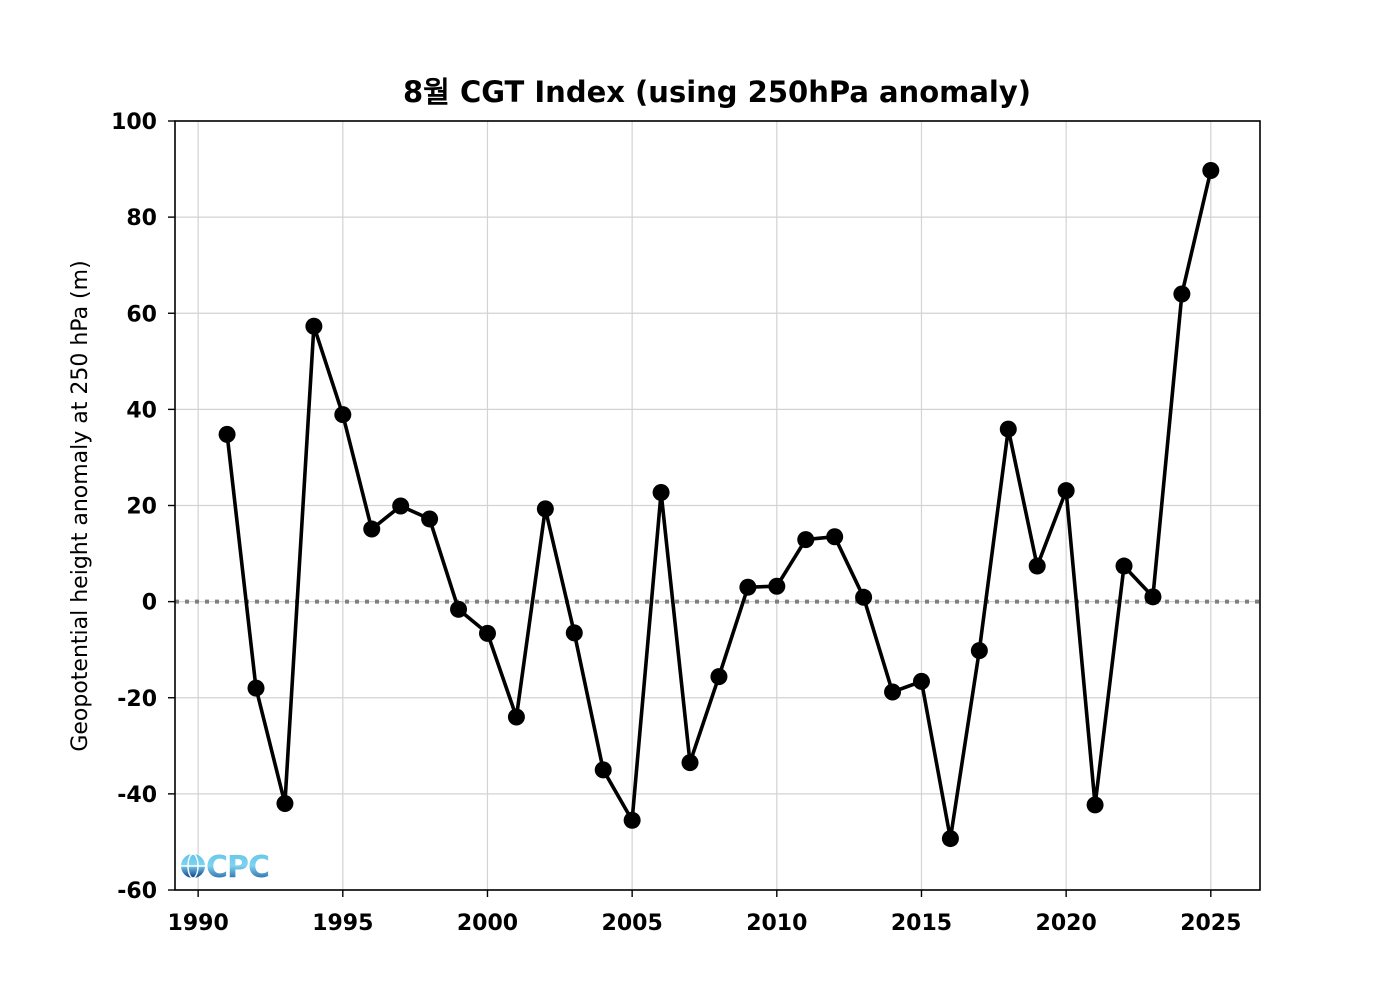 The height and width of the screenshot is (1000, 1400). I want to click on y-tick-label: -60, so click(137, 891).